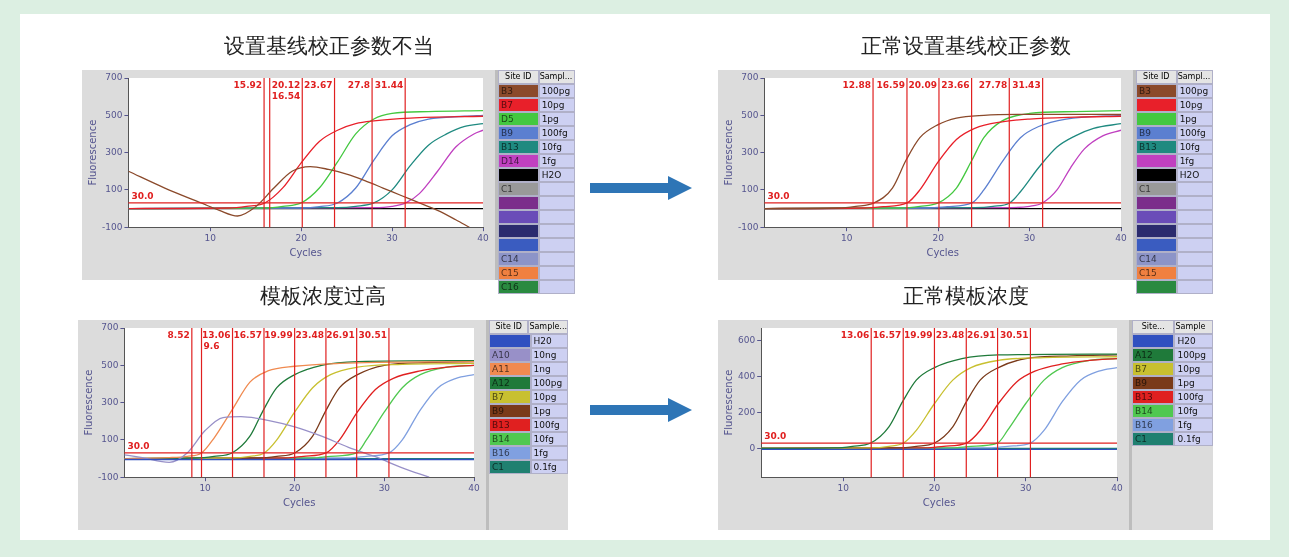 Image resolution: width=1289 pixels, height=557 pixels. What do you see at coordinates (549, 369) in the screenshot?
I see `legend-label: 1ng` at bounding box center [549, 369].